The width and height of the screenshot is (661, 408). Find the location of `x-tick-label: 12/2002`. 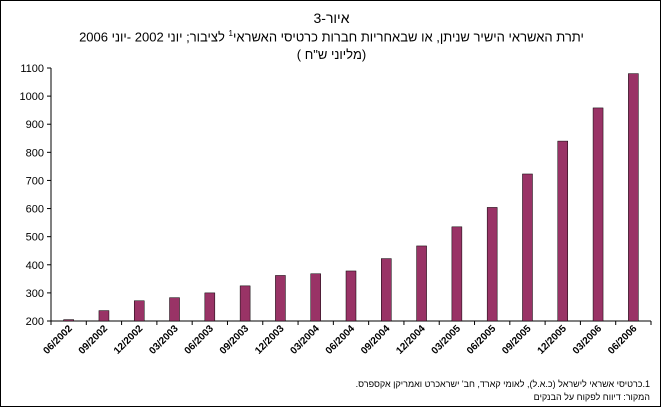

x-tick-label: 12/2002 is located at coordinates (129, 340).